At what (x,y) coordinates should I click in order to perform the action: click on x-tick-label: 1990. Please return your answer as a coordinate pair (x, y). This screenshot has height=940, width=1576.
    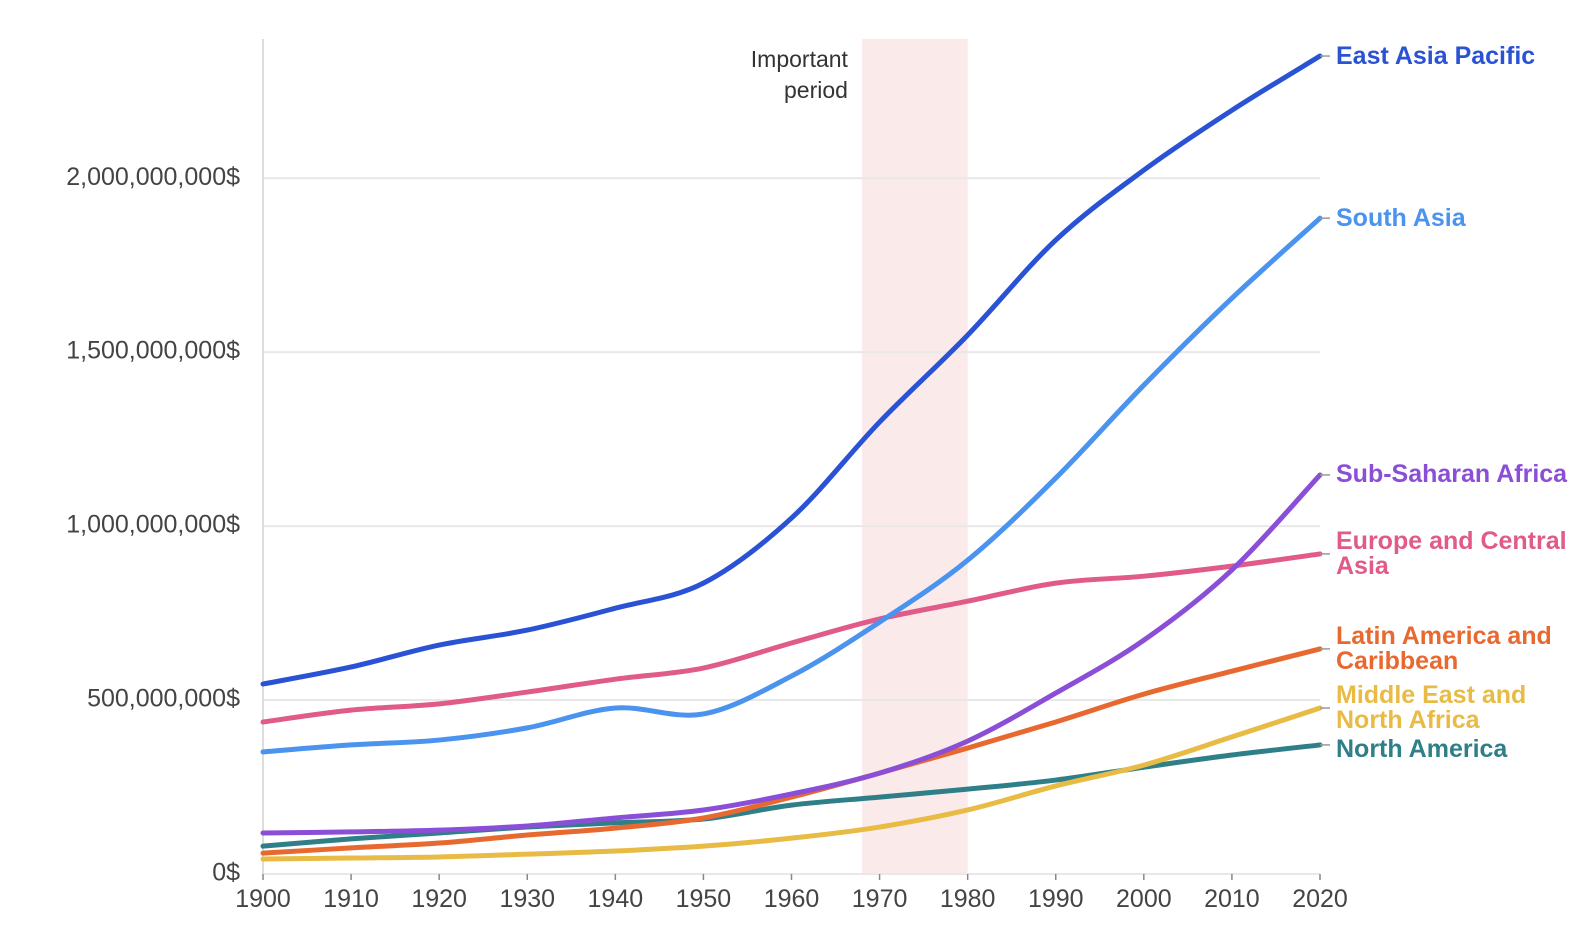
    Looking at the image, I should click on (1056, 899).